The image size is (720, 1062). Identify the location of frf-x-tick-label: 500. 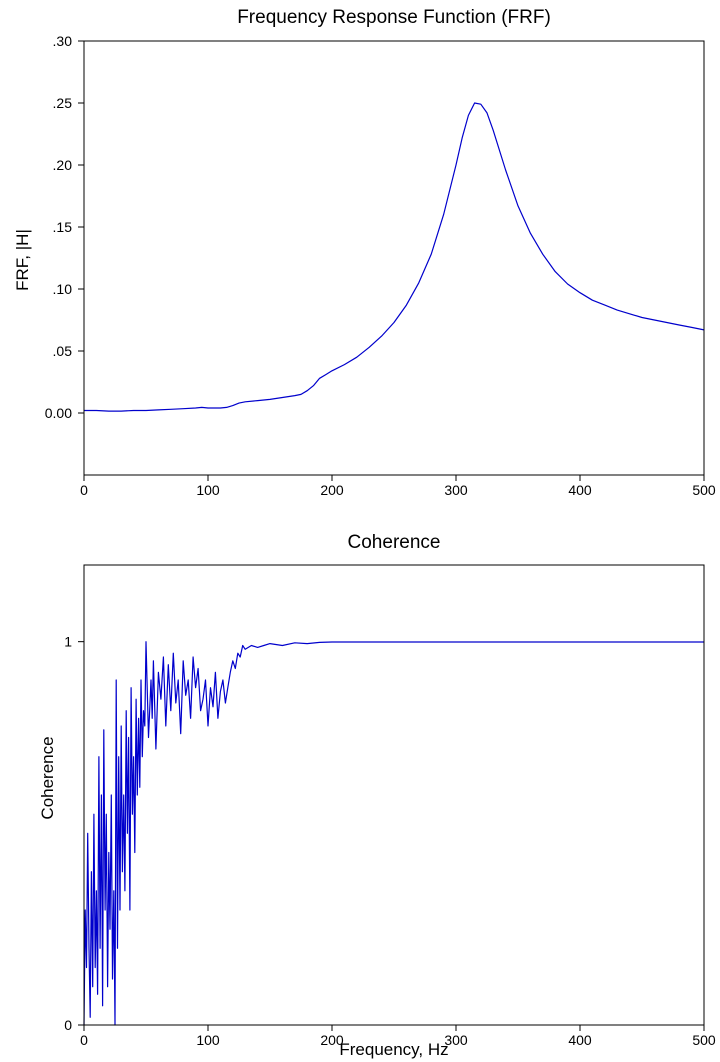
(704, 490).